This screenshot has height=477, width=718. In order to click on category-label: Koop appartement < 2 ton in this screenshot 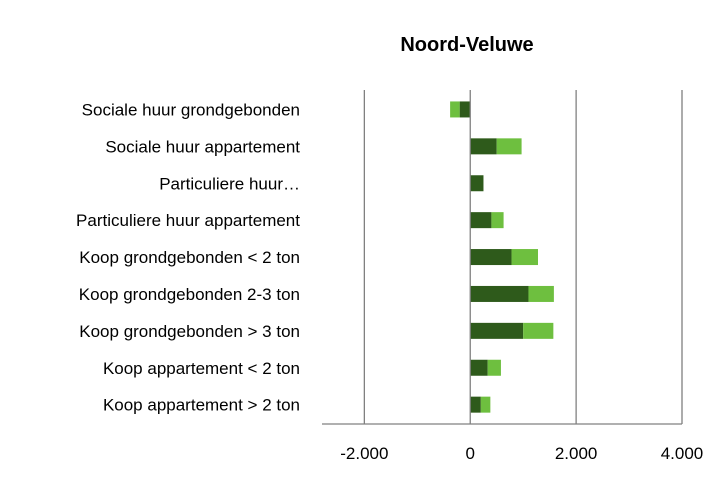, I will do `click(201, 368)`.